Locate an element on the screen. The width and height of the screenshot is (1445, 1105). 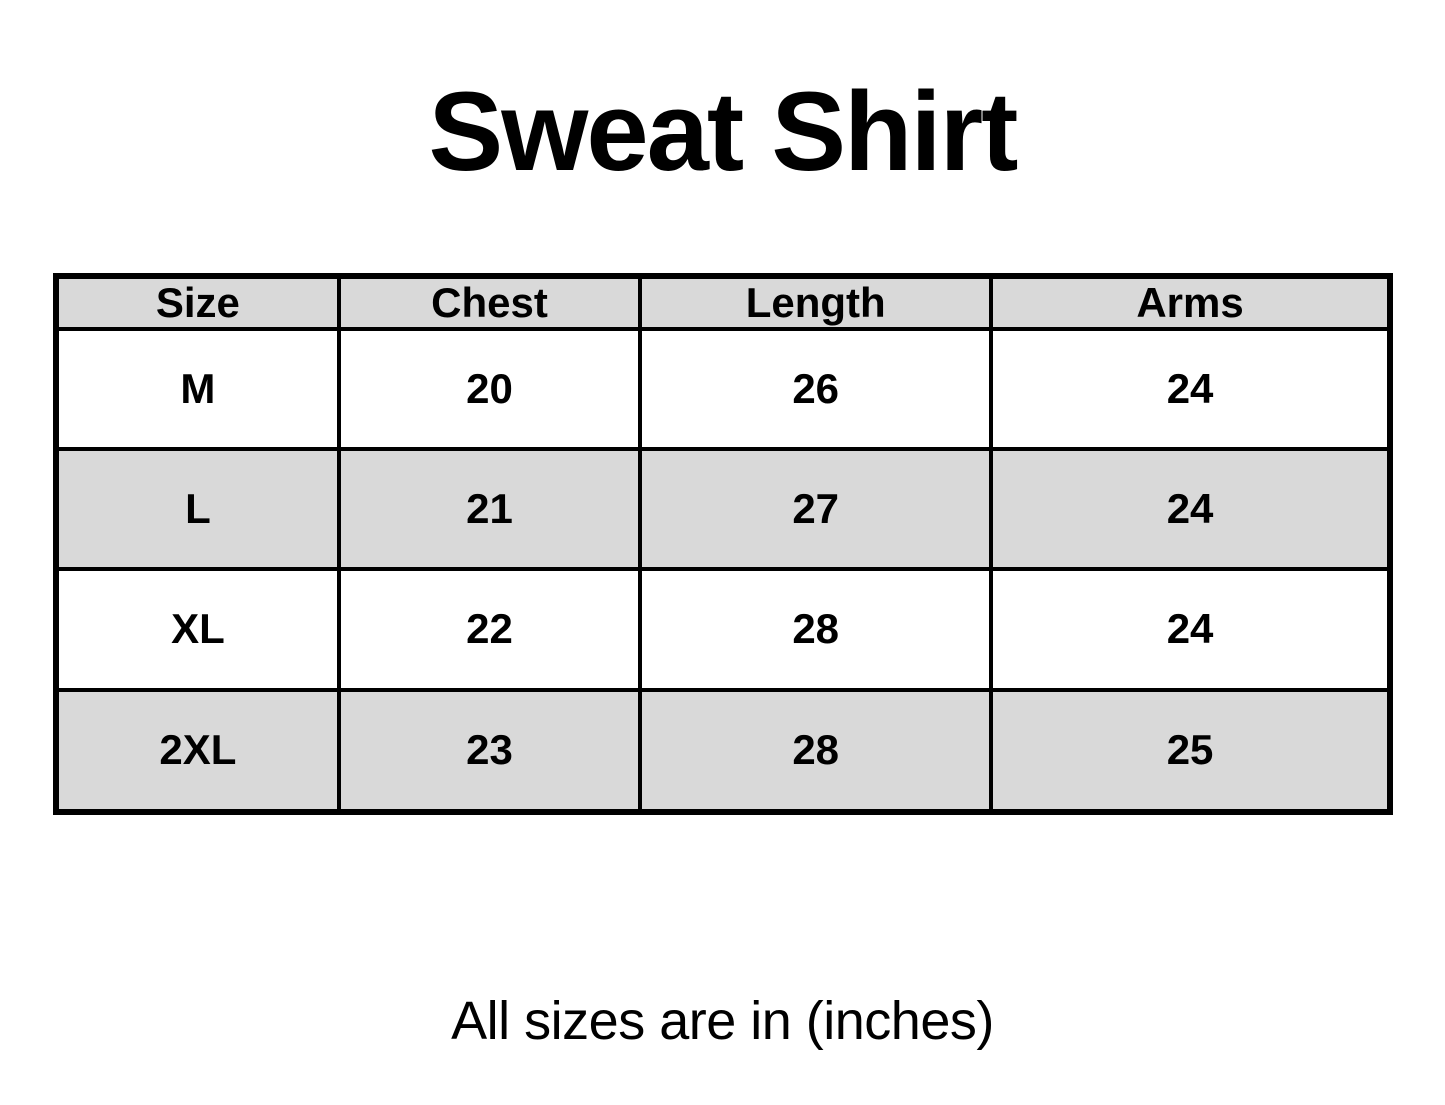
column-header-arms: Arms is located at coordinates (1190, 302).